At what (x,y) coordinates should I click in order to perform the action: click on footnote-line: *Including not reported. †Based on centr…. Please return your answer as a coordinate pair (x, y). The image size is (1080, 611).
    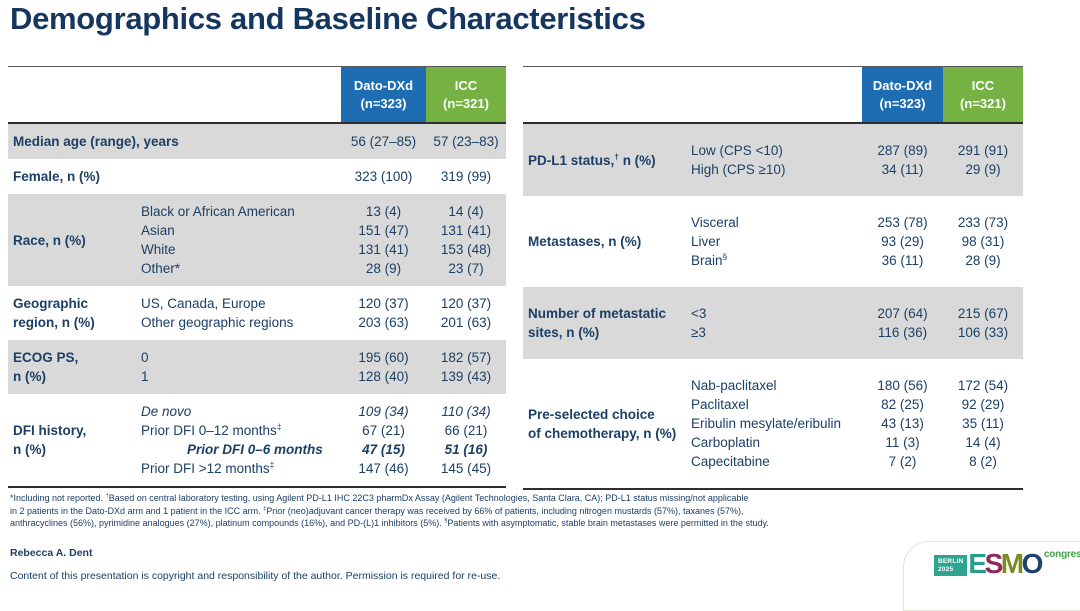
    Looking at the image, I should click on (379, 498).